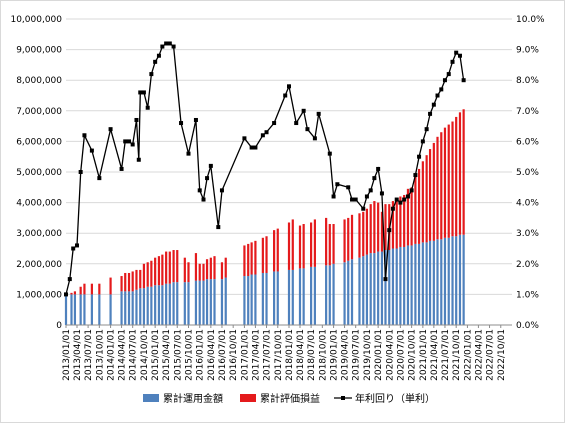 The height and width of the screenshot is (423, 565). What do you see at coordinates (289, 398) in the screenshot?
I see `legend: 累計運用金額 累計評価損益 年利回り（単利）` at bounding box center [289, 398].